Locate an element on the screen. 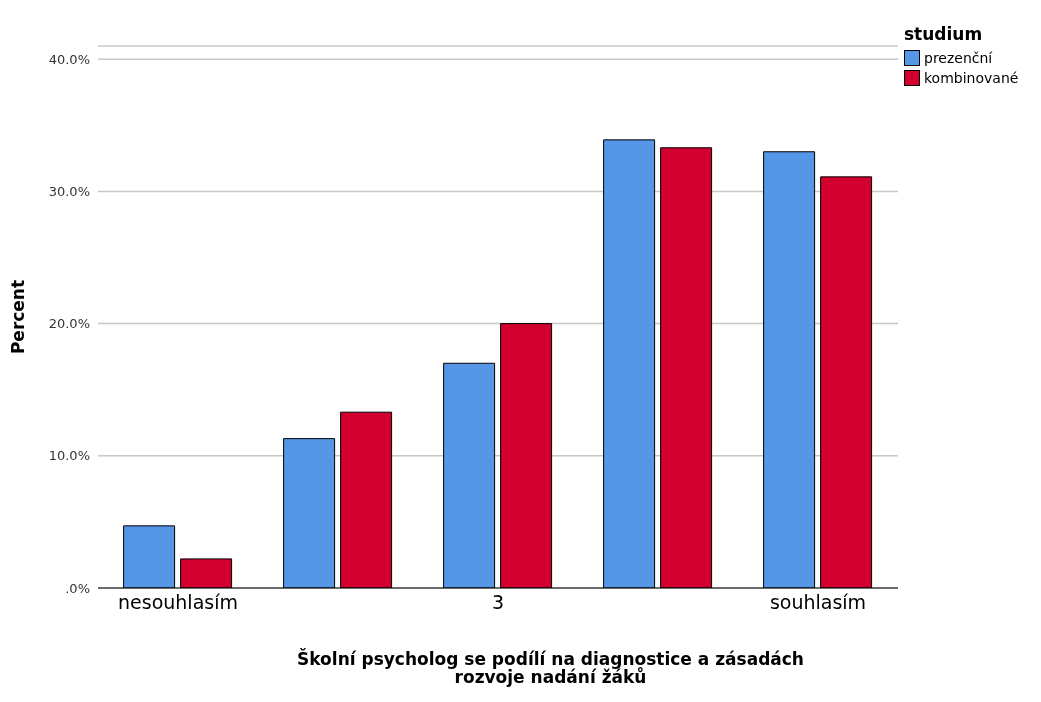 The image size is (1041, 702). y-tick-label: 40.0% is located at coordinates (69, 59).